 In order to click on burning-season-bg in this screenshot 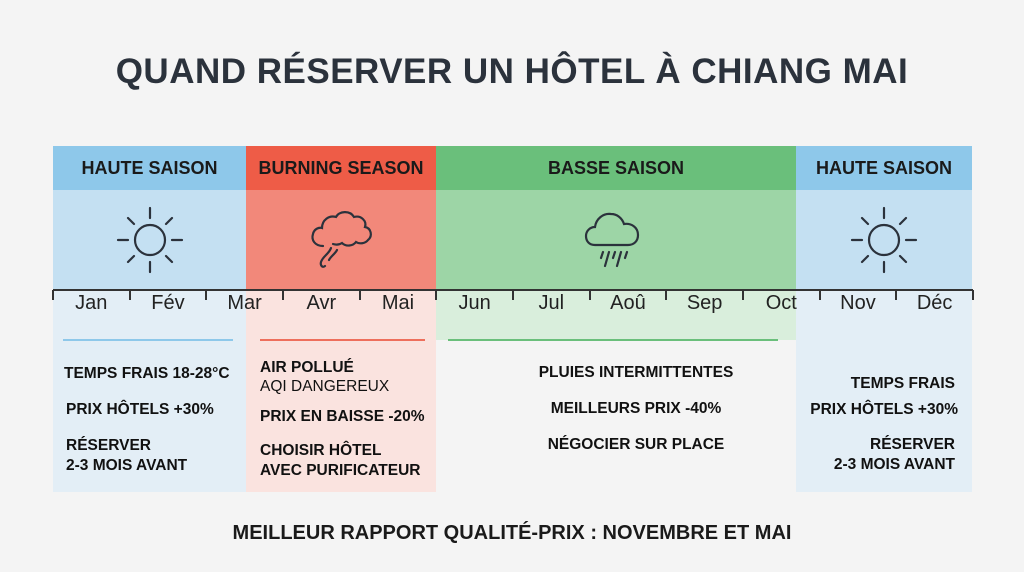, I will do `click(341, 240)`.